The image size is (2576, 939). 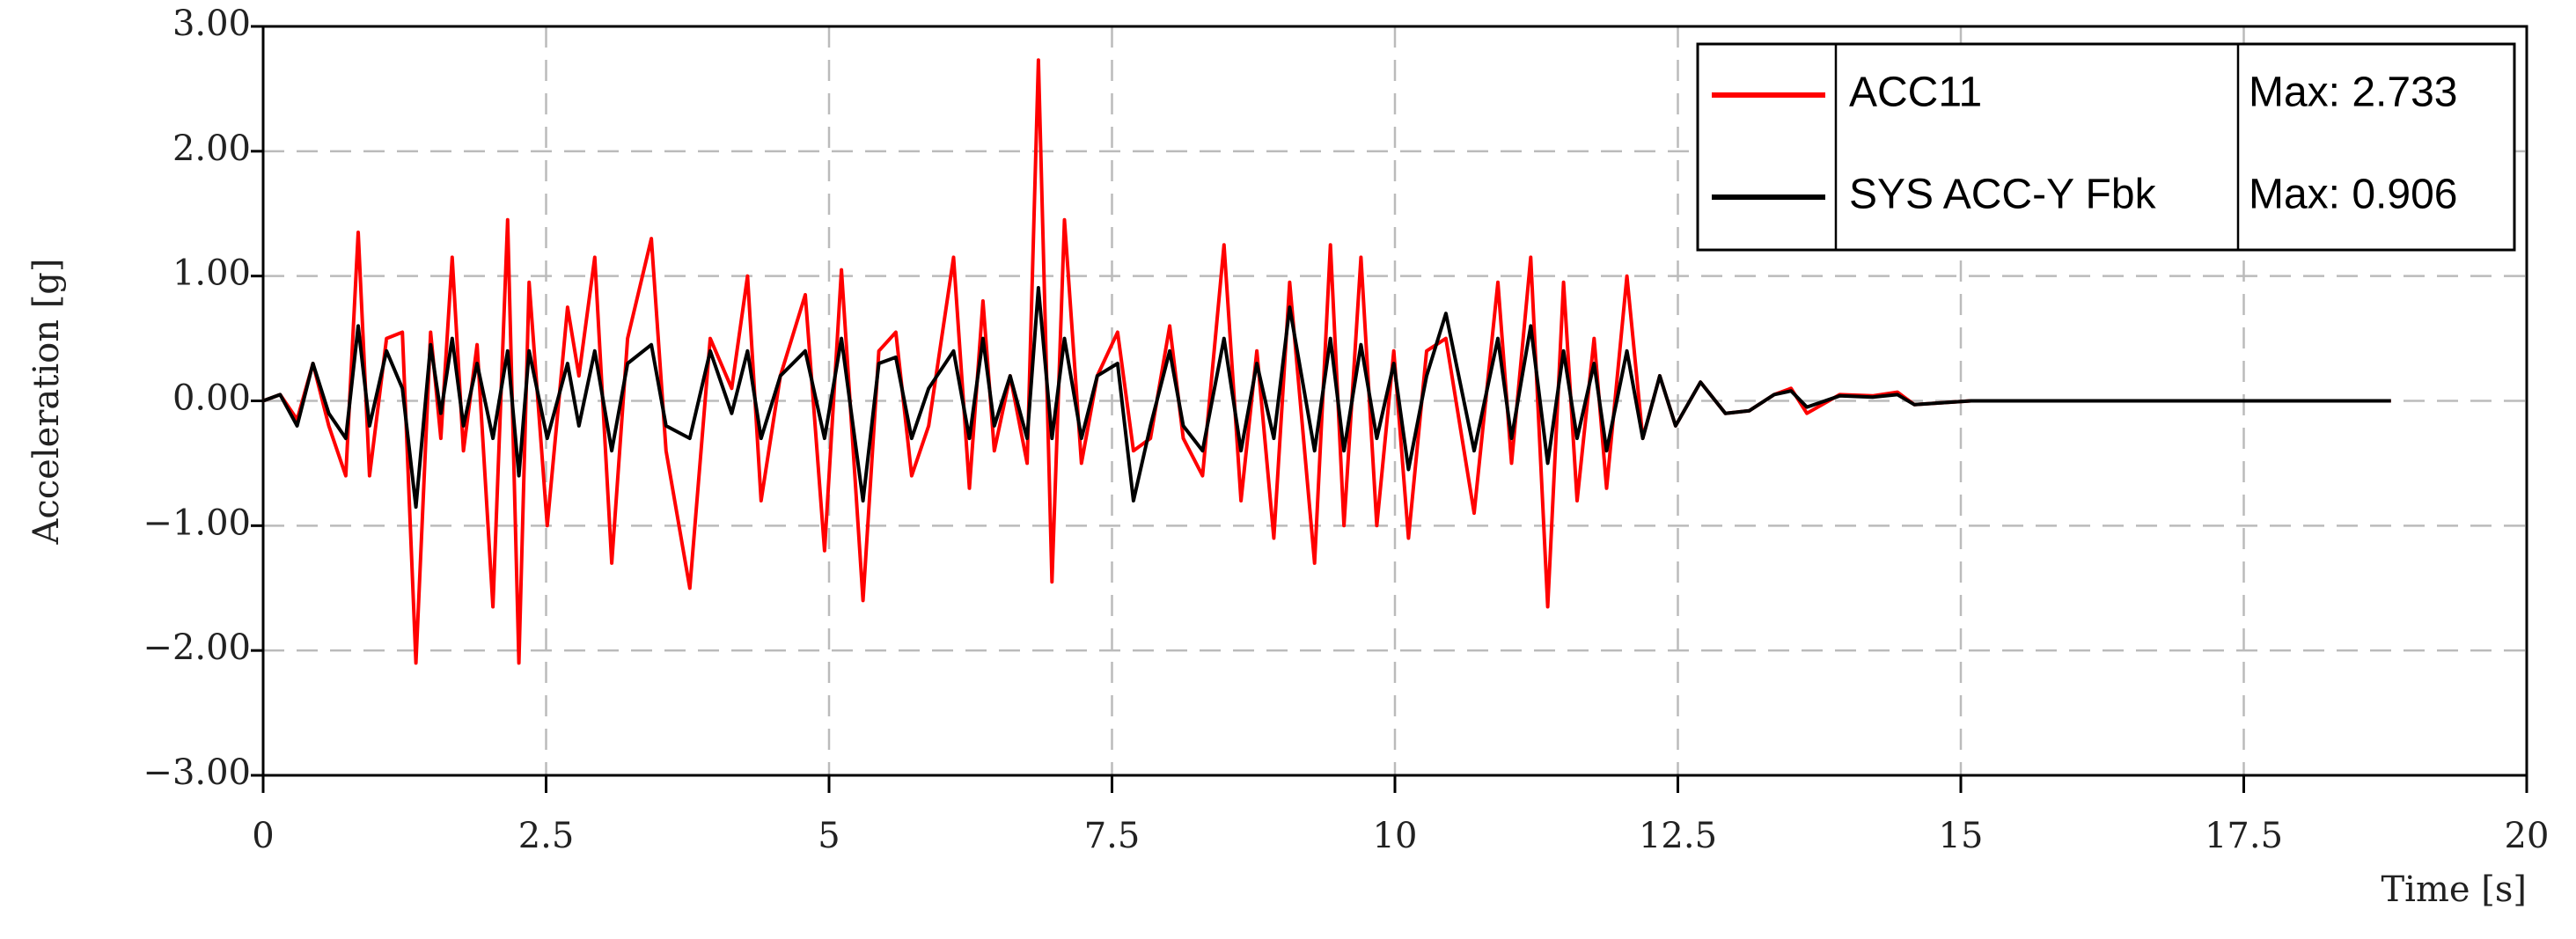 I want to click on legend-label: ACC11, so click(x=1915, y=93).